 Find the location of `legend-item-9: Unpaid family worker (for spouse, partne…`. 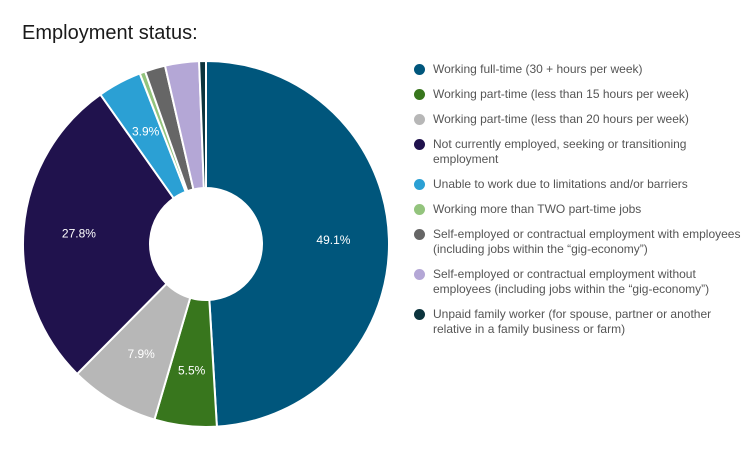

legend-item-9: Unpaid family worker (for spouse, partne… is located at coordinates (579, 322).